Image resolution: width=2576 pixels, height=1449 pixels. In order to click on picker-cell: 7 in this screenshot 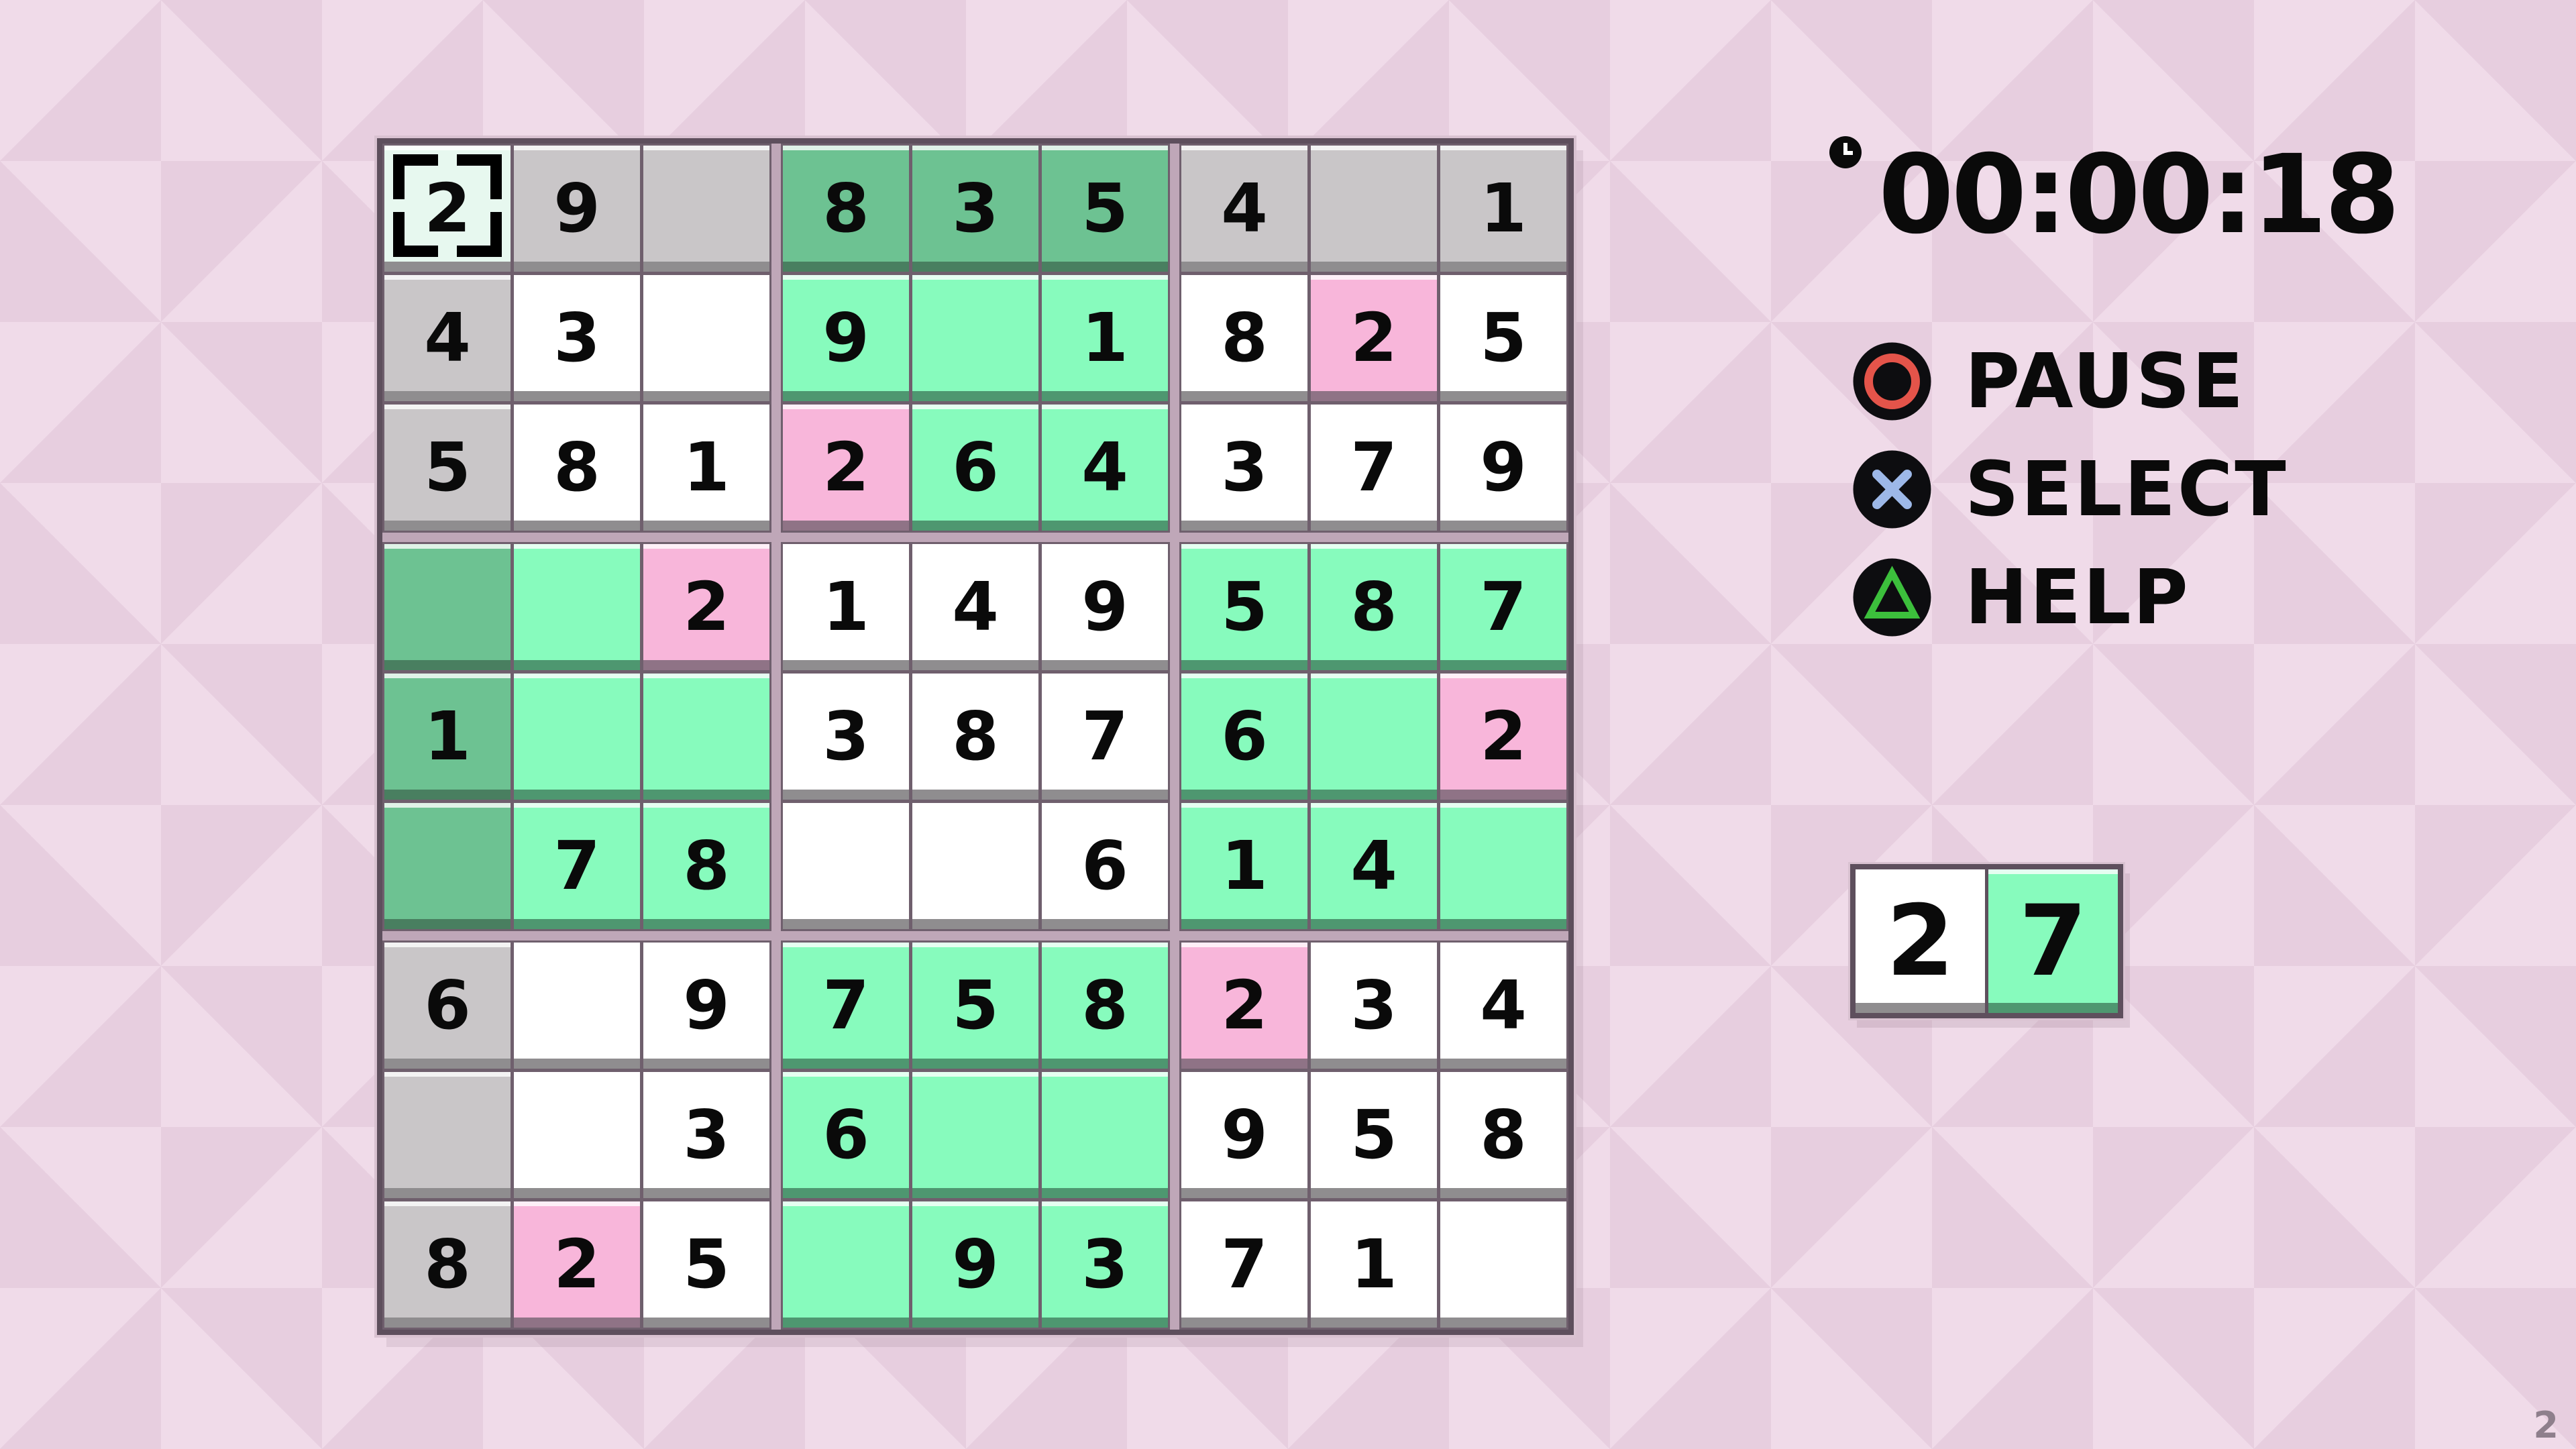, I will do `click(2051, 941)`.